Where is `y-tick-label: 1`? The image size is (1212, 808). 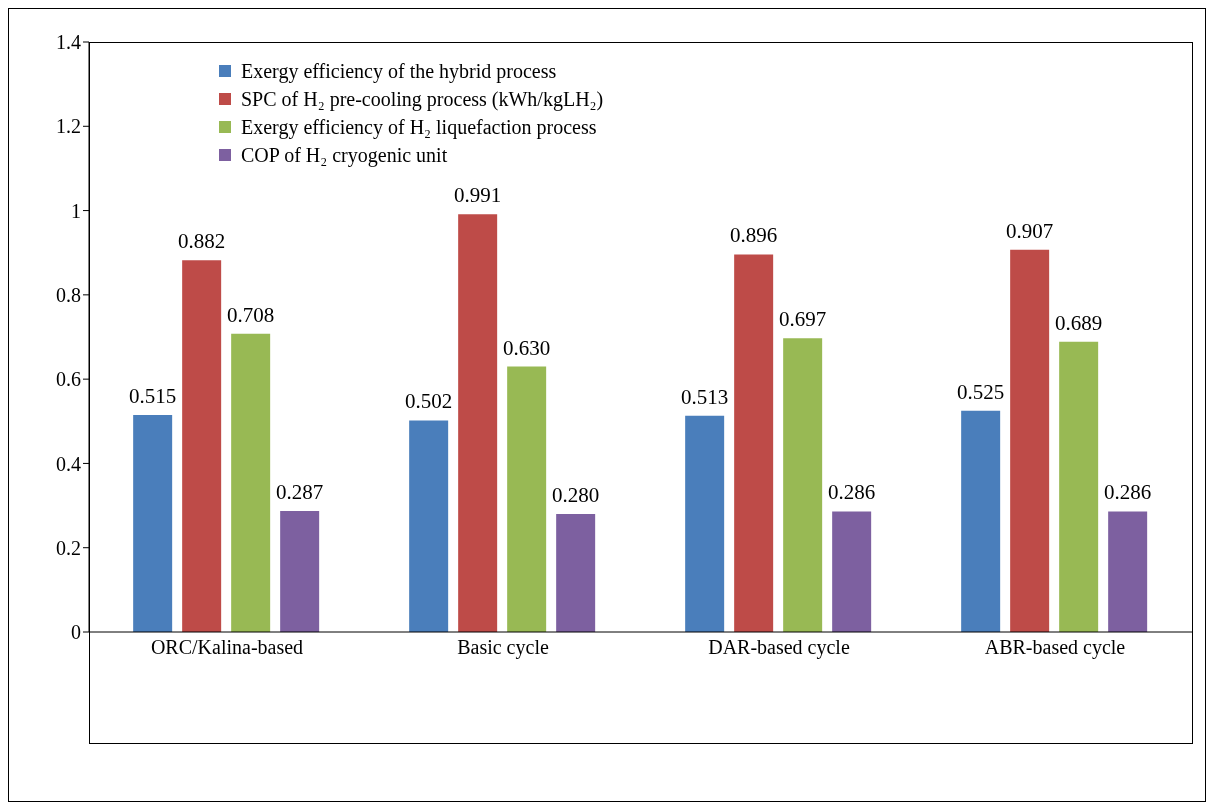
y-tick-label: 1 is located at coordinates (76, 210).